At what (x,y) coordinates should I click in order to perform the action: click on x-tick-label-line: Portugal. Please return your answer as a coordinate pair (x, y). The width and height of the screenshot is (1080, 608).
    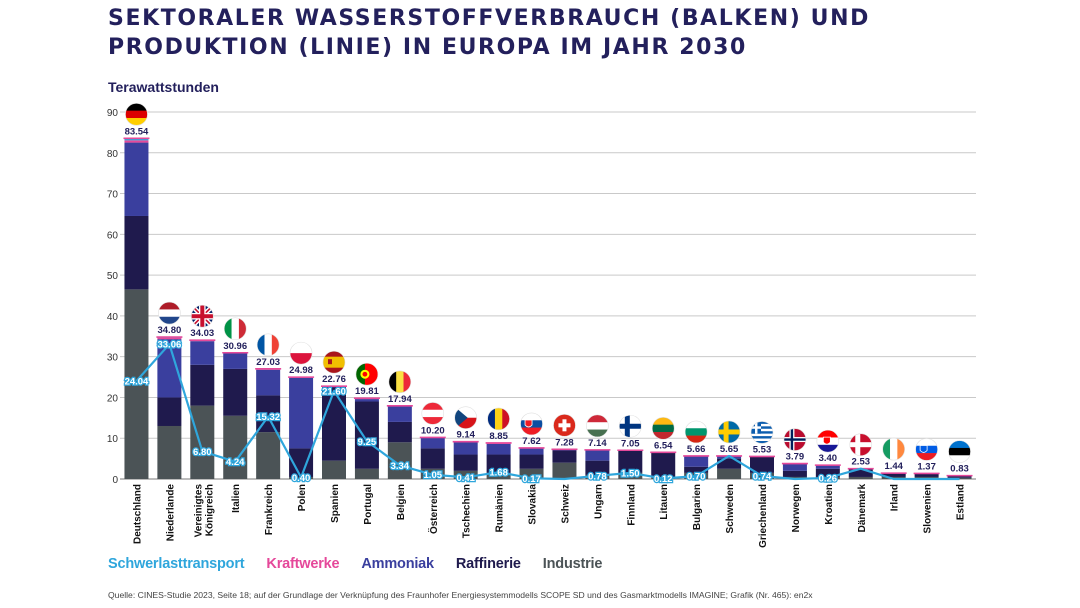
    Looking at the image, I should click on (368, 504).